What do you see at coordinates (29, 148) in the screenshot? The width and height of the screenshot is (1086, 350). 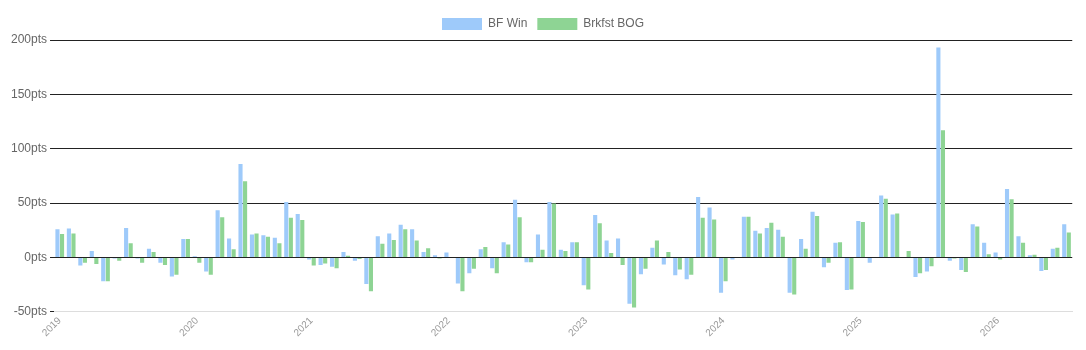 I see `y-tick-label: 100pts` at bounding box center [29, 148].